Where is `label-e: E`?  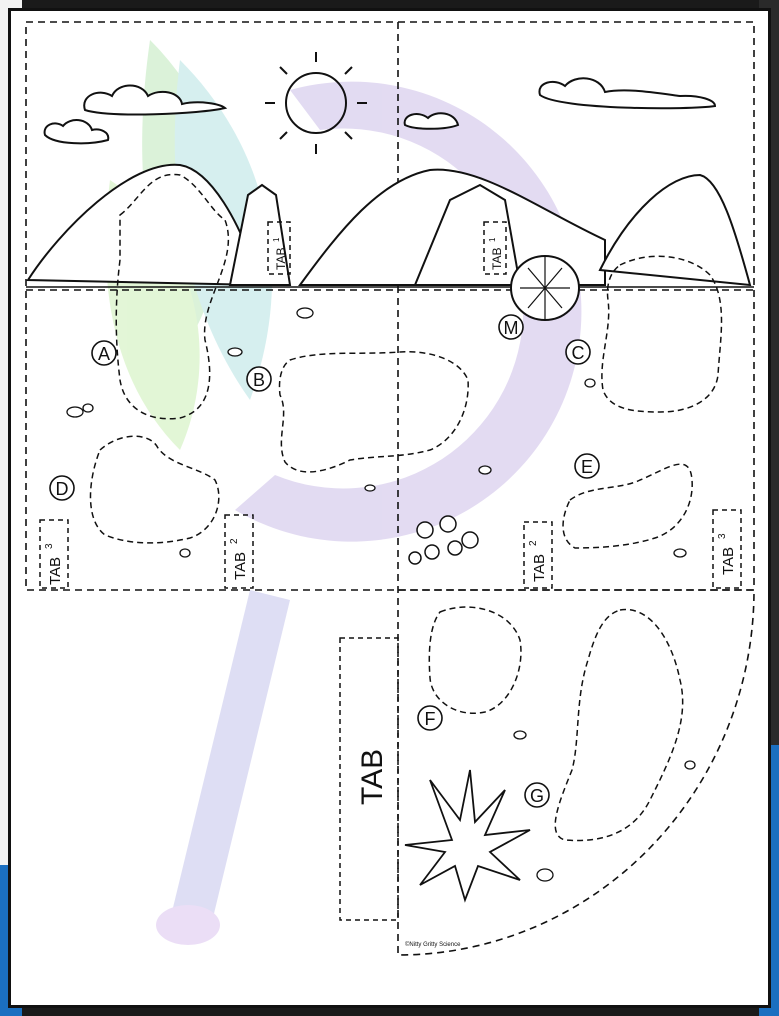 label-e: E is located at coordinates (587, 466).